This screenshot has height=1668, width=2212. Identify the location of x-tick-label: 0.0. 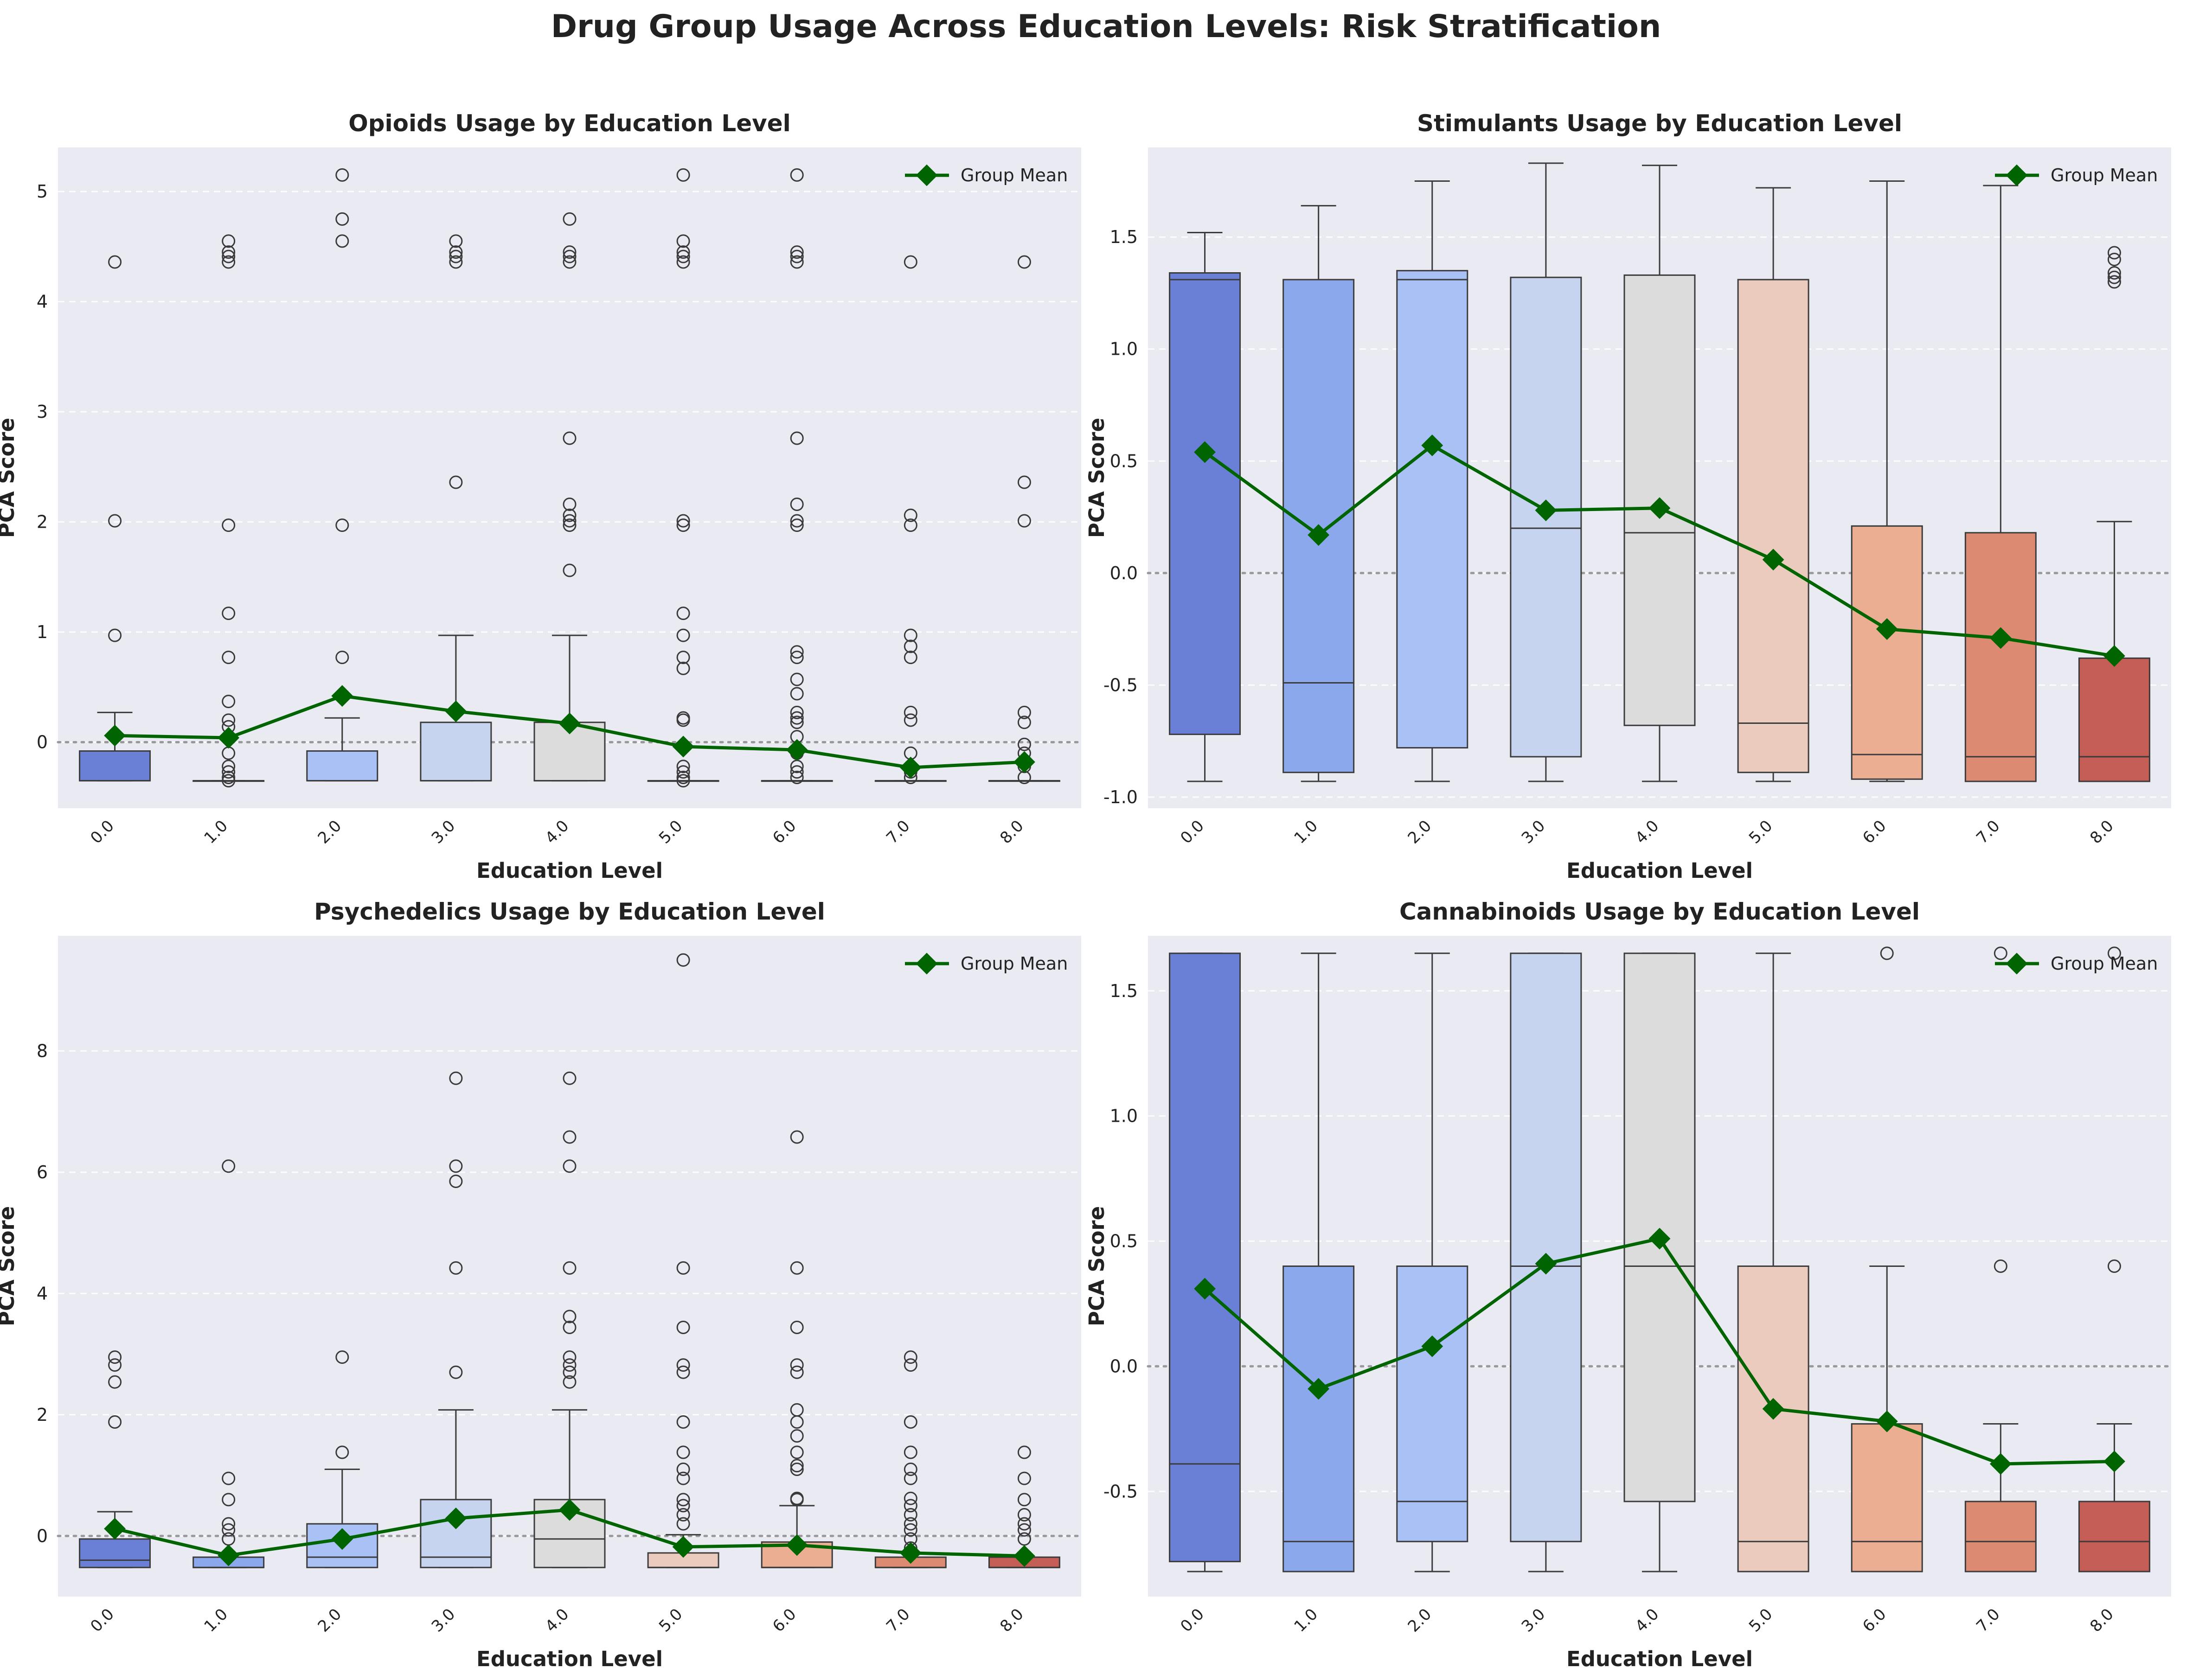
(102, 832).